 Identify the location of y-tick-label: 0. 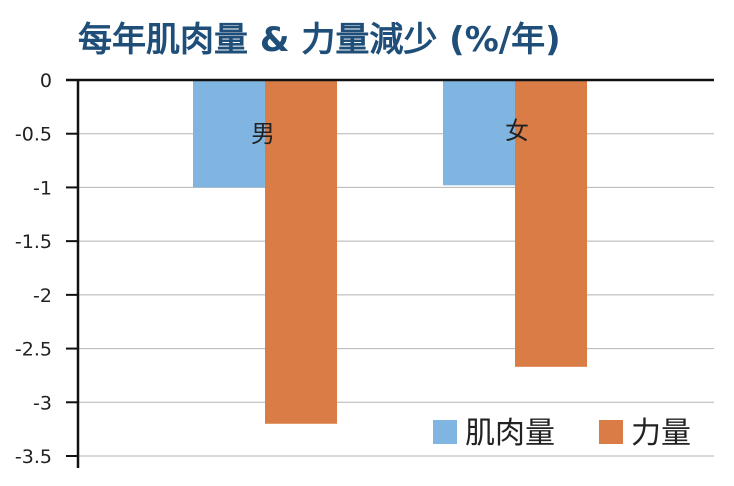
(46, 81).